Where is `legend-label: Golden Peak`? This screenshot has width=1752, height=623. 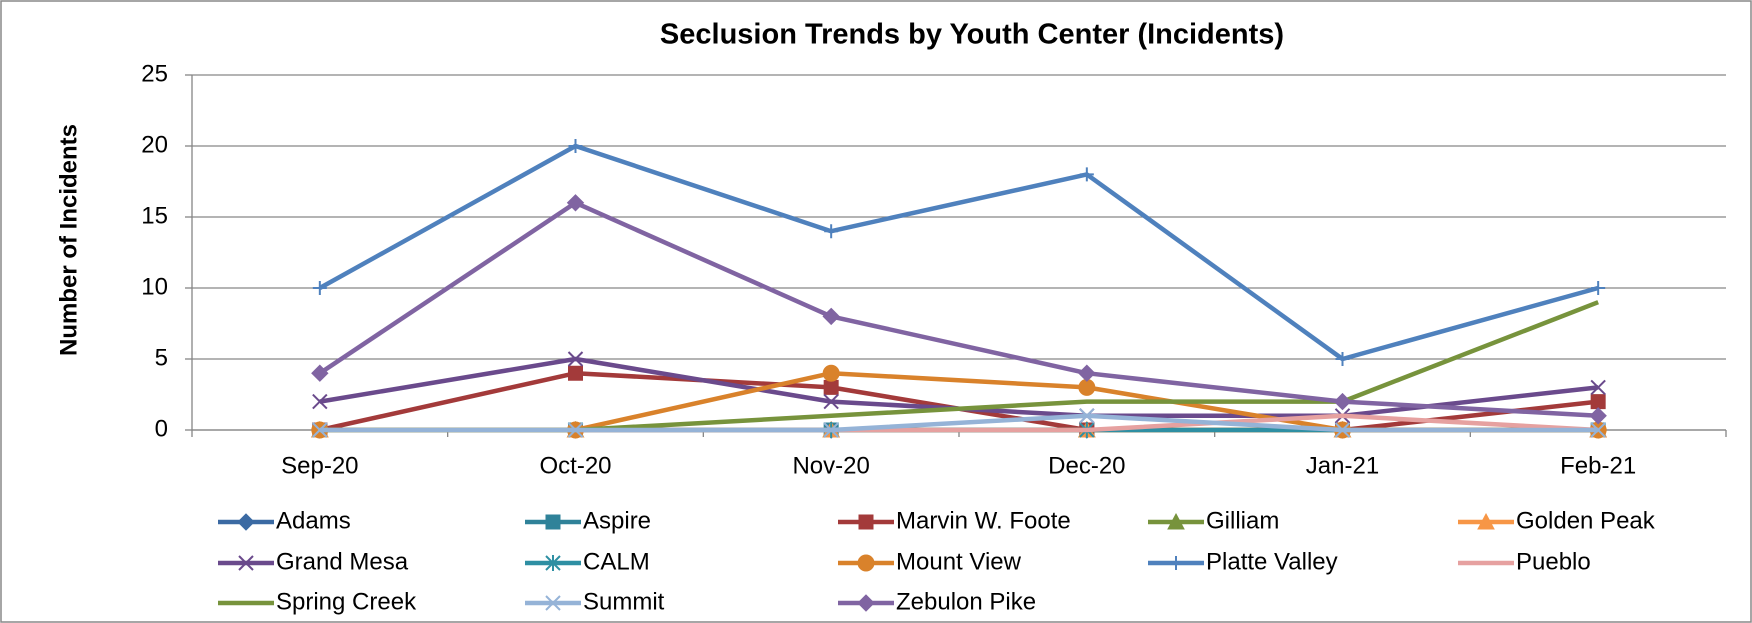 legend-label: Golden Peak is located at coordinates (1586, 520).